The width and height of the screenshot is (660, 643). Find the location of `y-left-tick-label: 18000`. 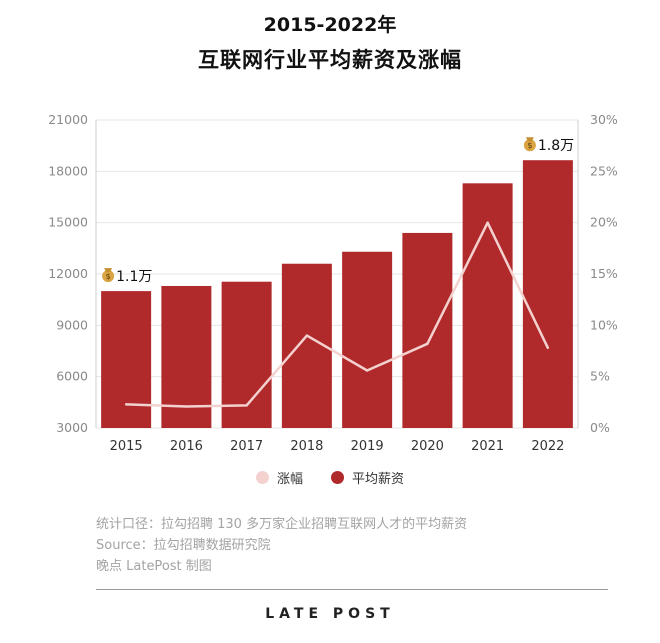

y-left-tick-label: 18000 is located at coordinates (68, 170).